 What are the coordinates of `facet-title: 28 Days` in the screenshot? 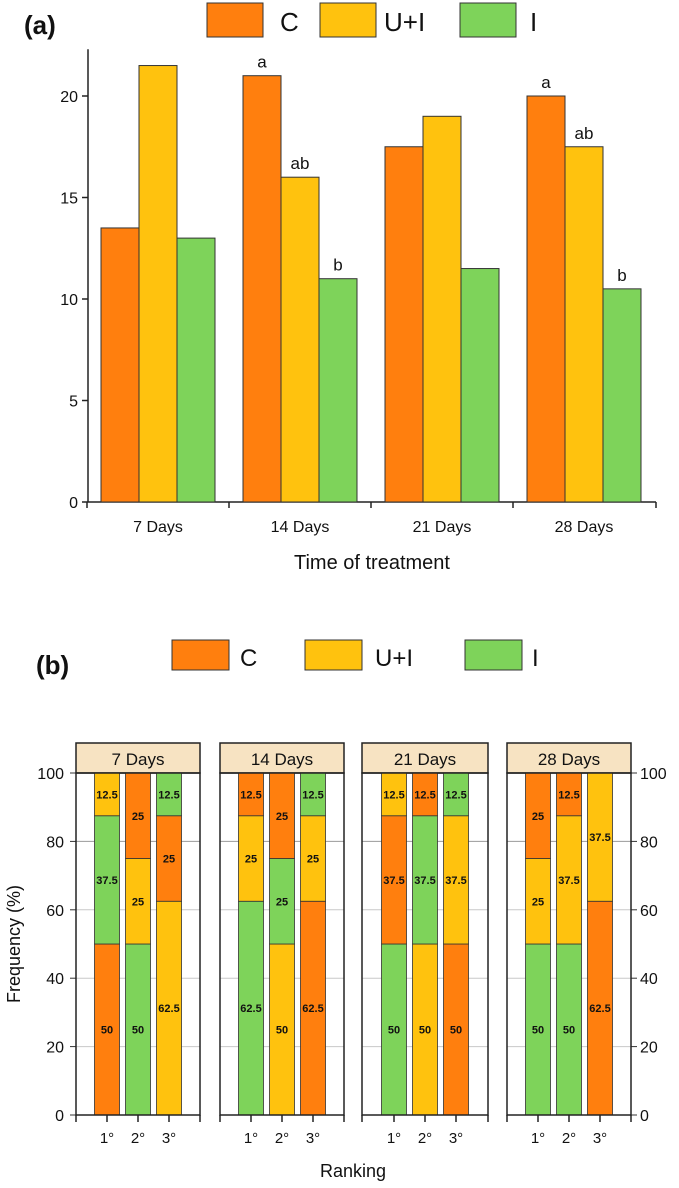 It's located at (569, 759).